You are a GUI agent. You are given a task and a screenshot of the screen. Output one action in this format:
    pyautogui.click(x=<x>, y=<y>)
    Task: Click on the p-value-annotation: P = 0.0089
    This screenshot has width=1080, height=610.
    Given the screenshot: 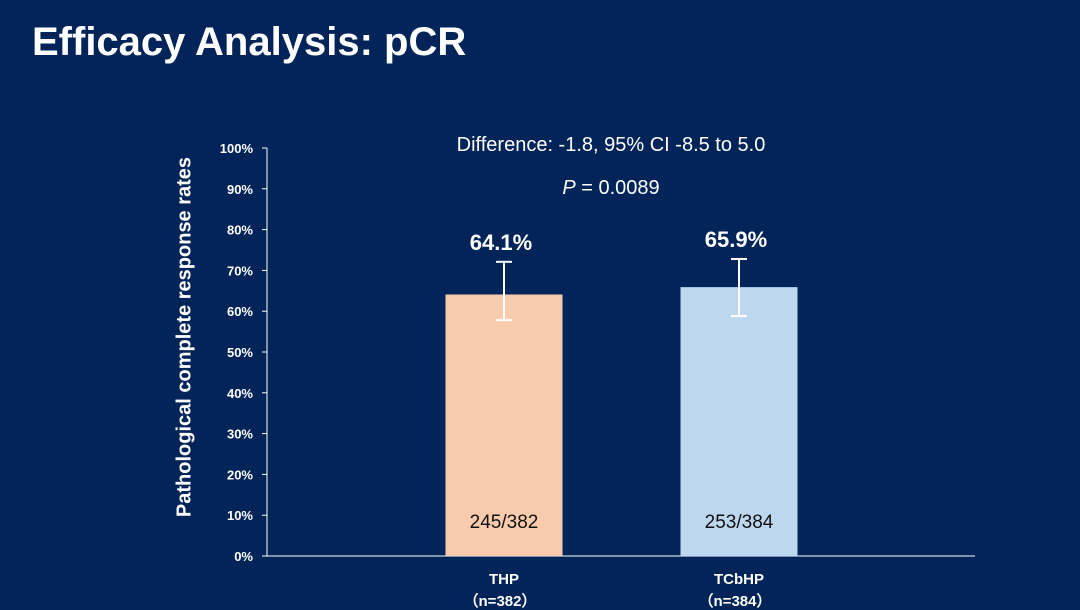 What is the action you would take?
    pyautogui.click(x=610, y=188)
    